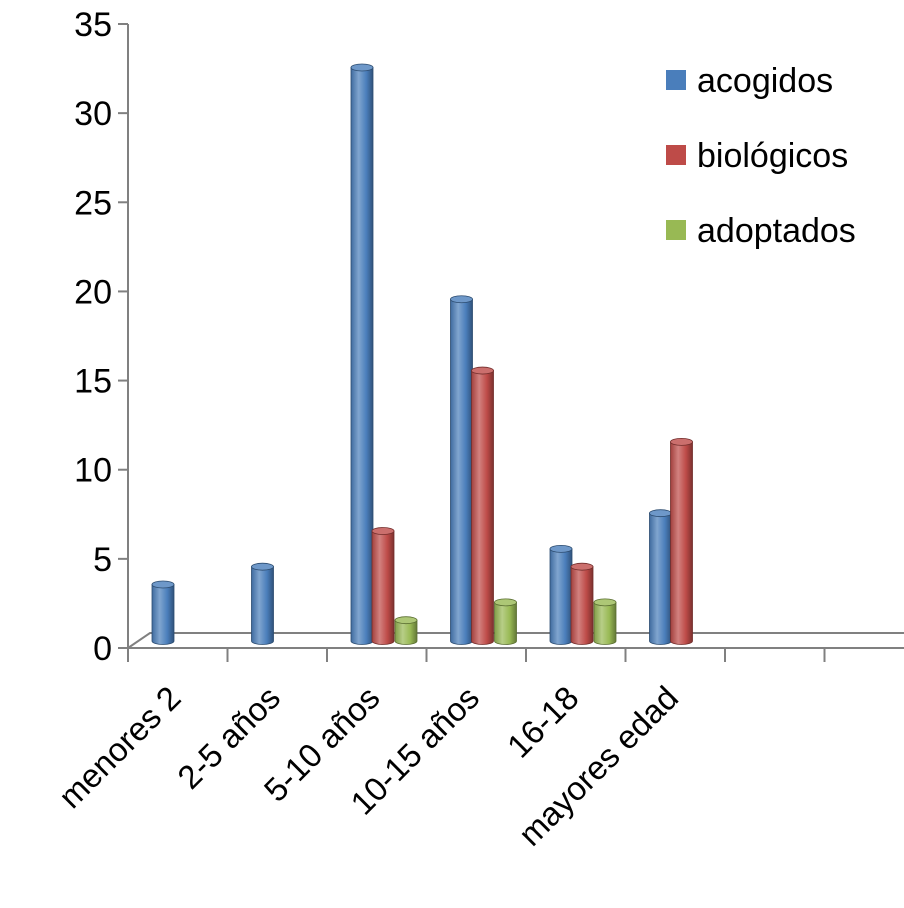 The image size is (904, 908). What do you see at coordinates (776, 231) in the screenshot?
I see `legend-label: adoptados` at bounding box center [776, 231].